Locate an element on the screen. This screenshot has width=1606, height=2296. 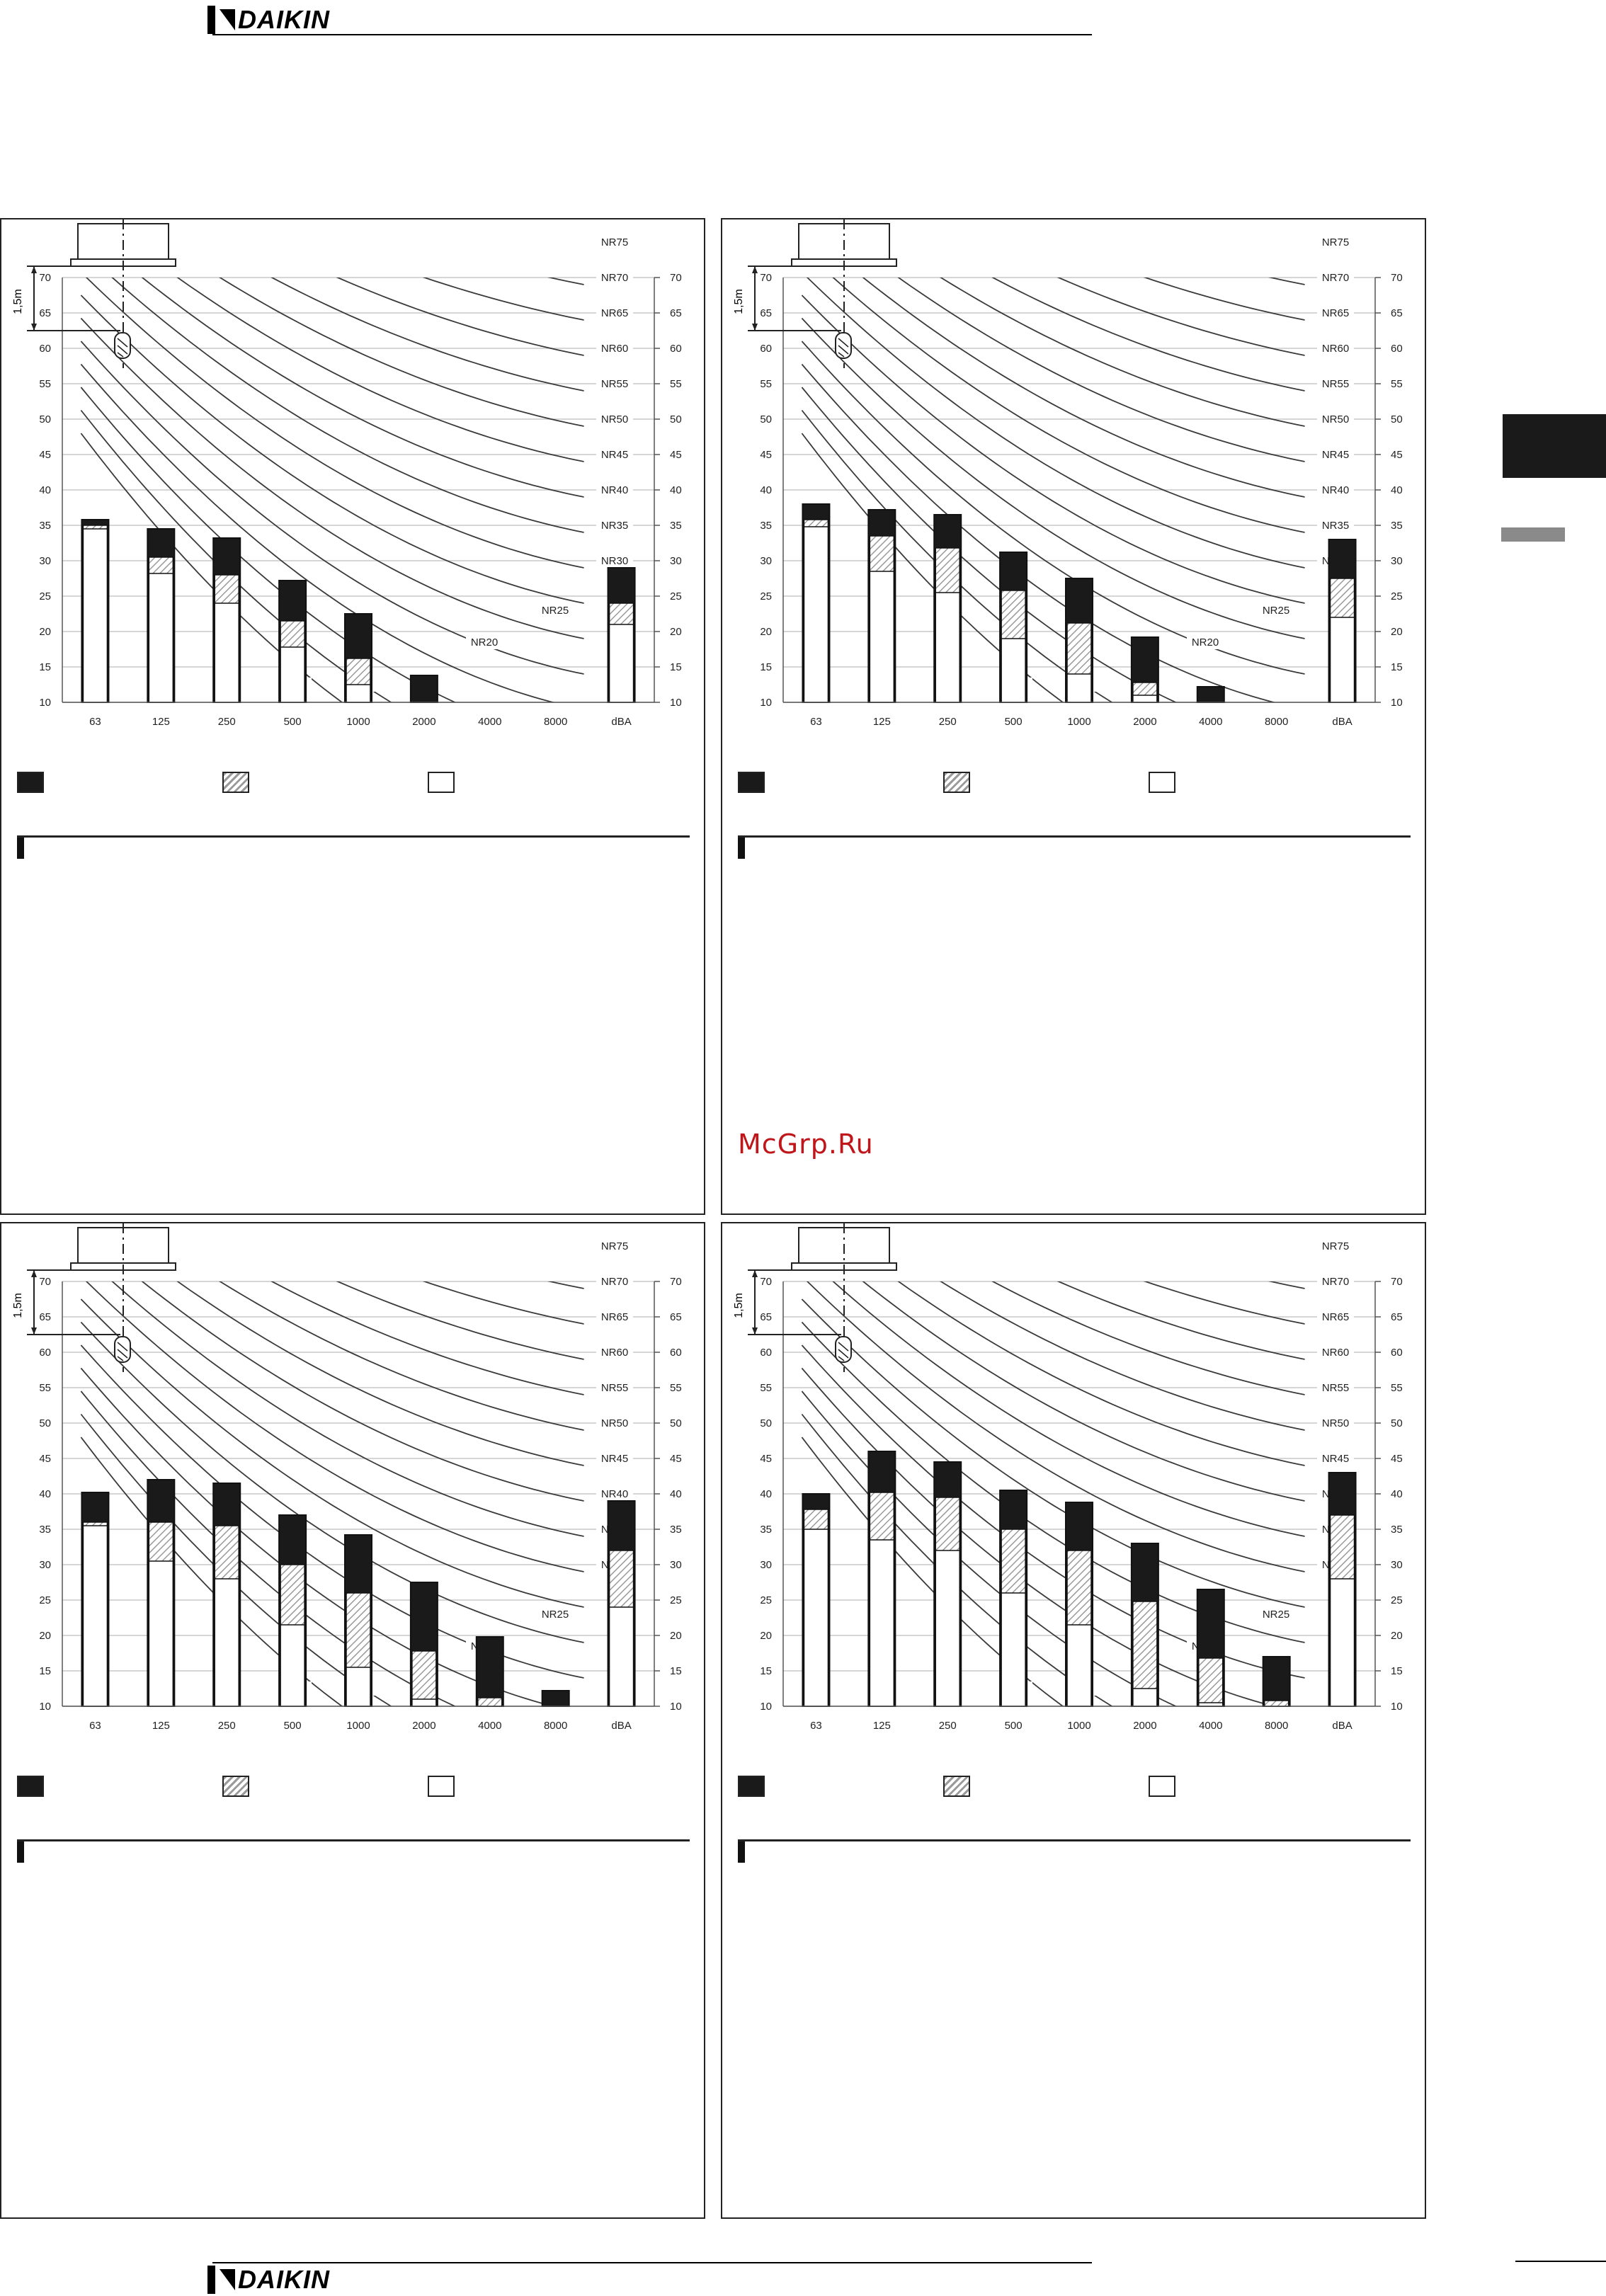
y-tick-label-left: 10 is located at coordinates (766, 1707).